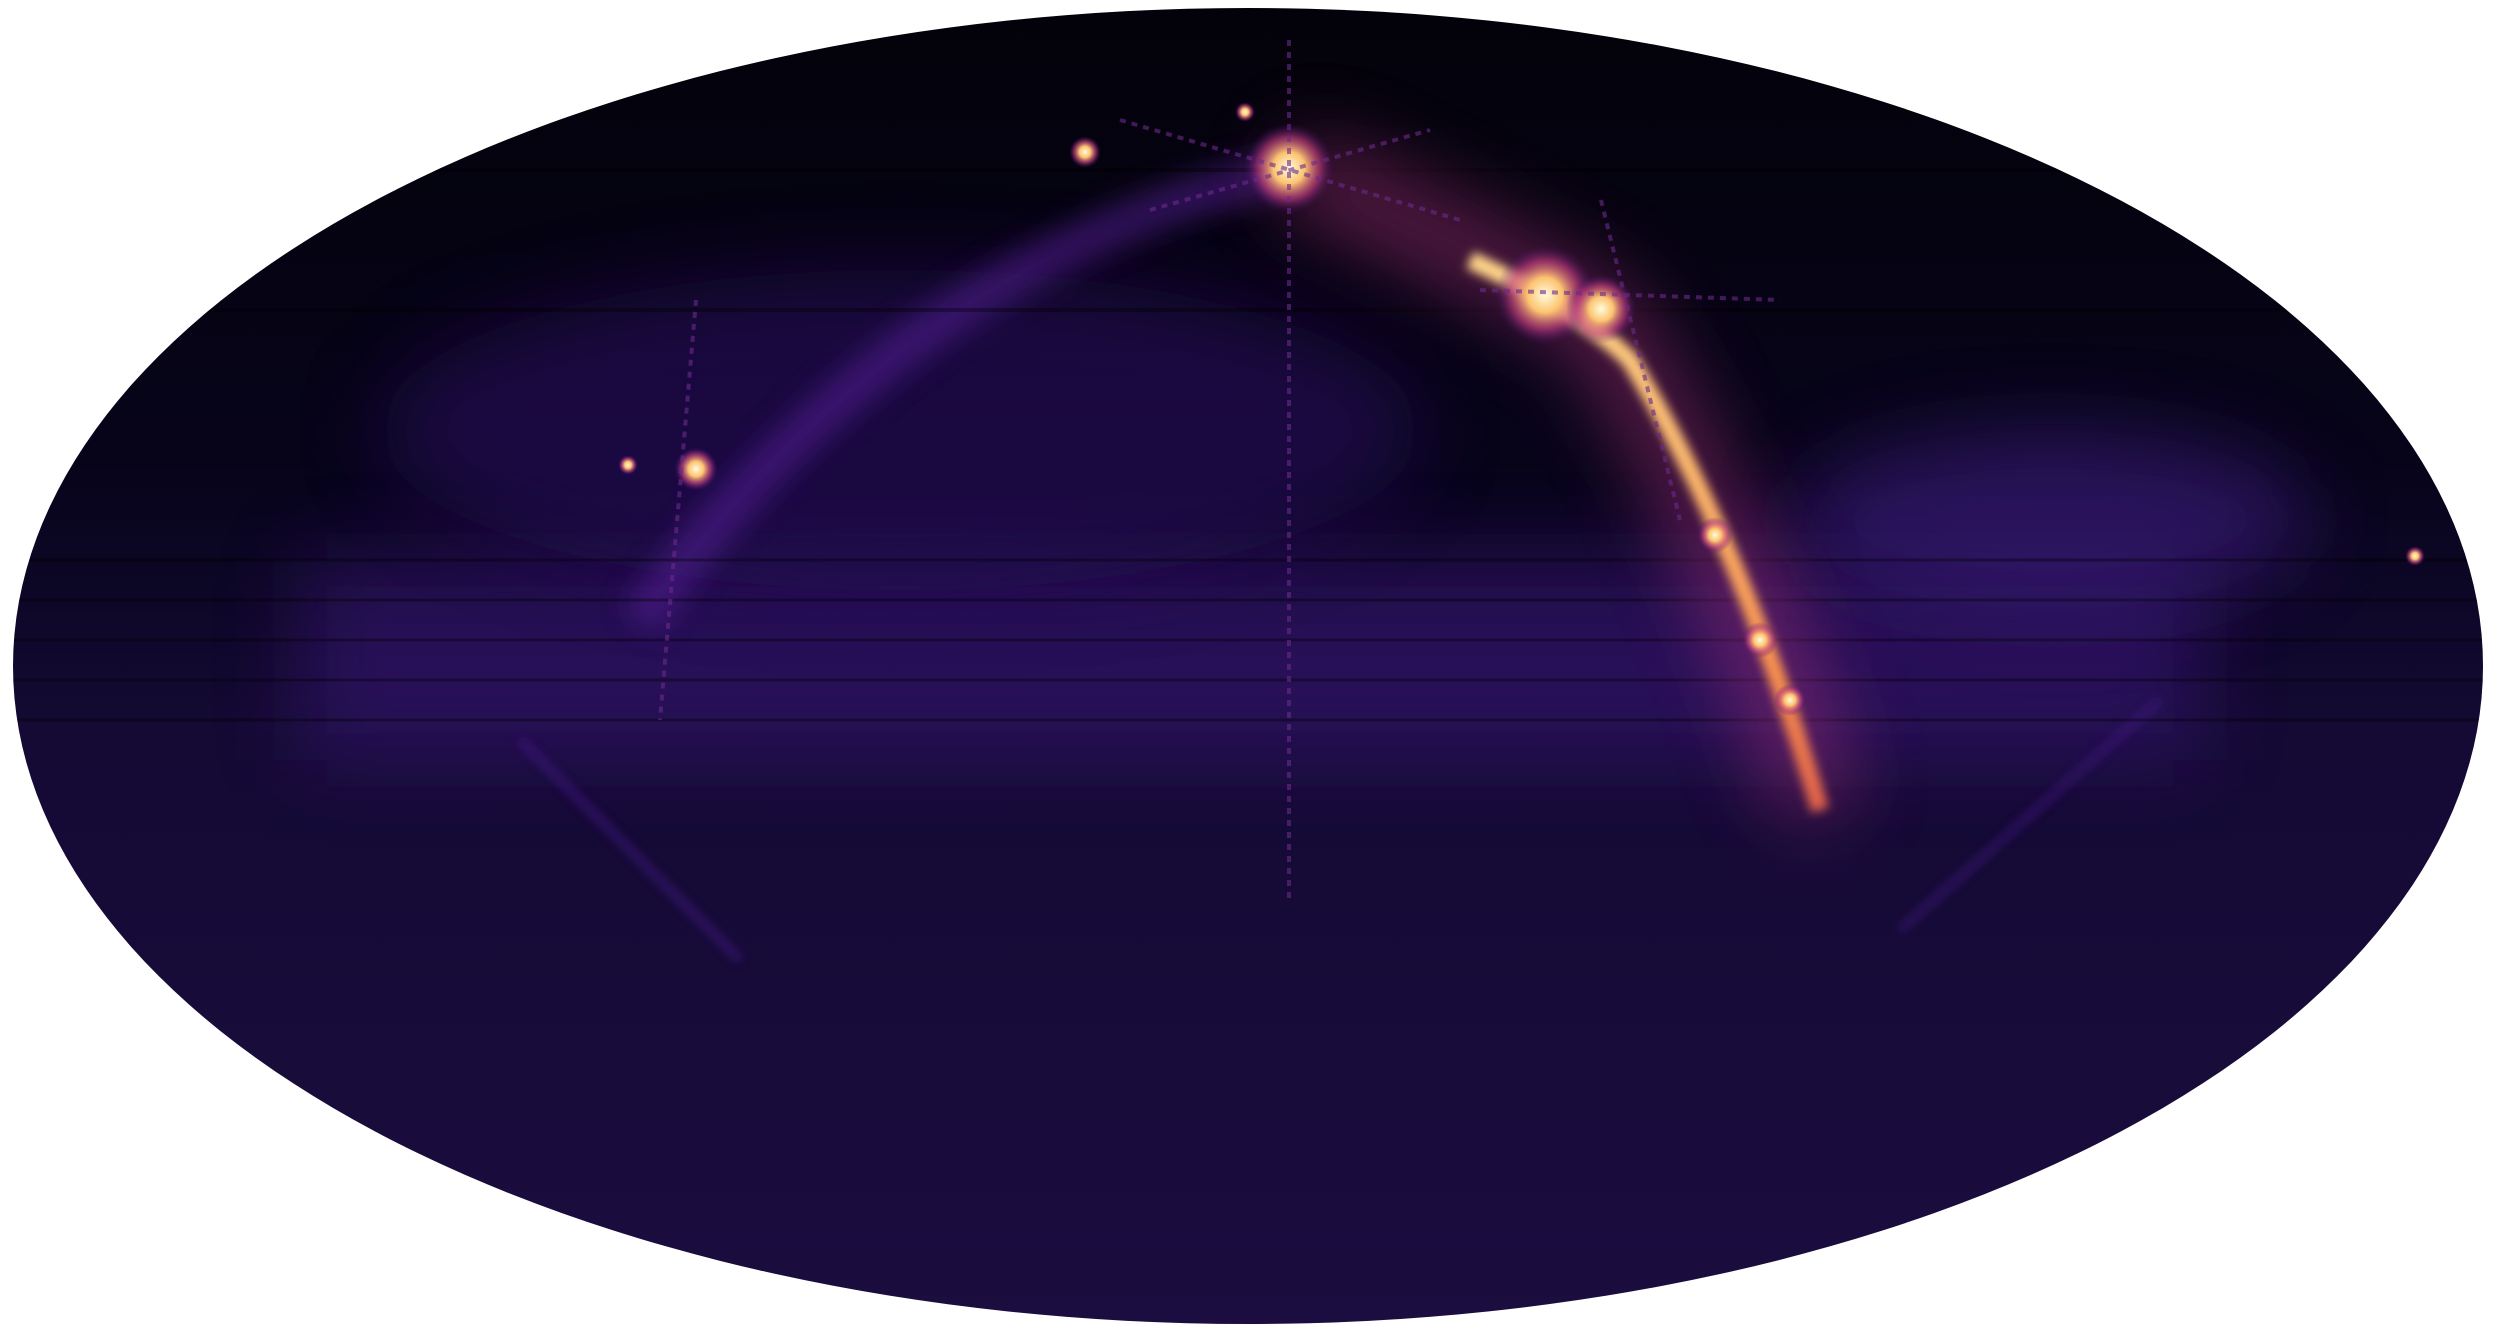 The image size is (2498, 1324). I want to click on faint-arc, so click(959, 391).